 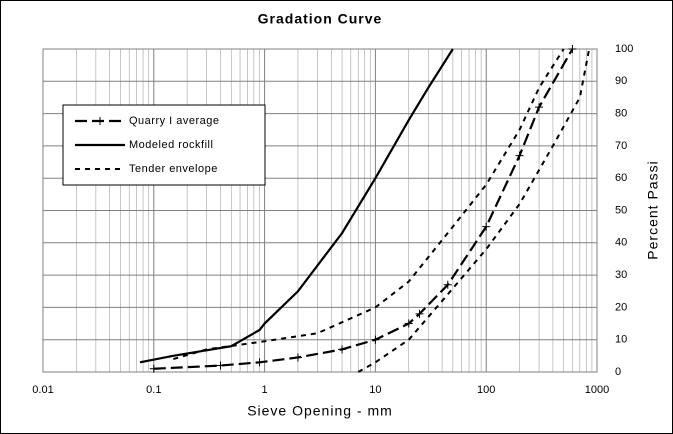 I want to click on legend-marker, so click(x=100, y=121).